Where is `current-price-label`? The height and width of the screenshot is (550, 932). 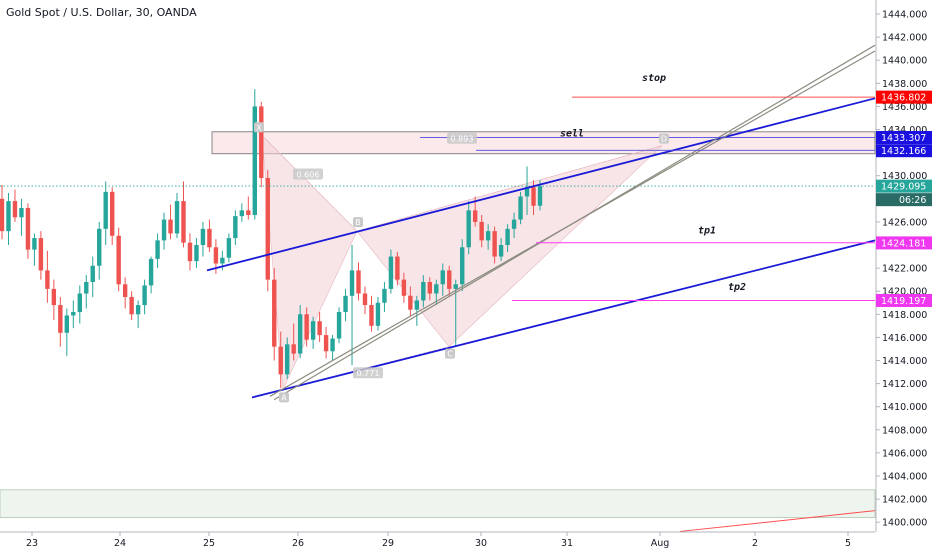
current-price-label is located at coordinates (904, 186).